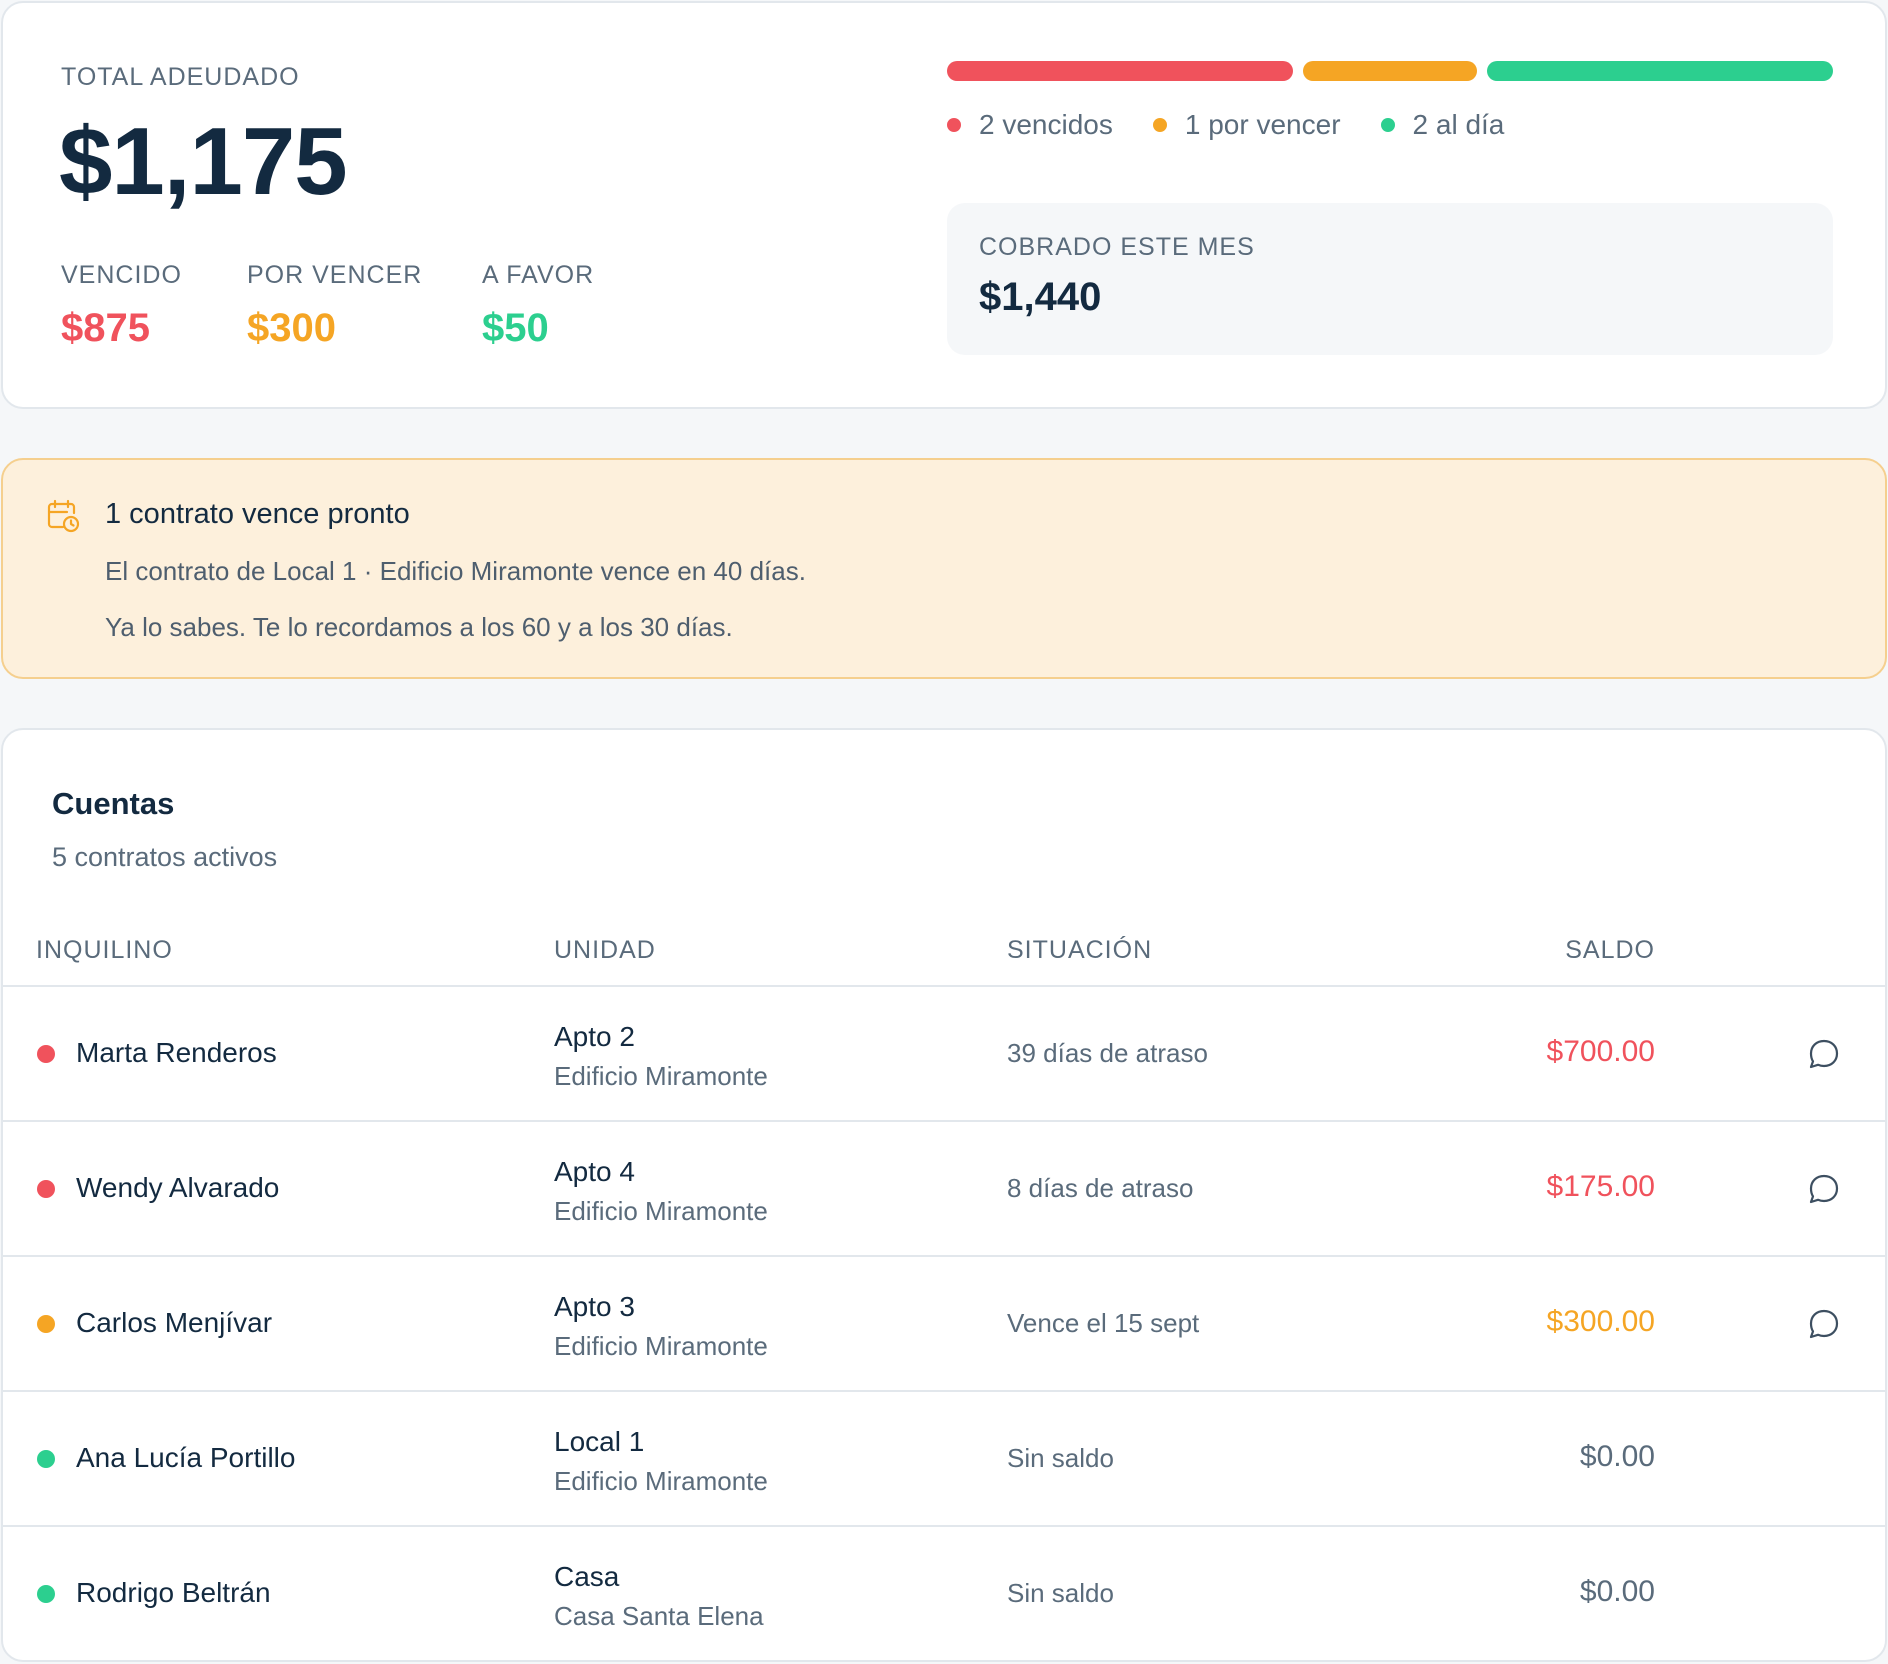  Describe the element at coordinates (1600, 1051) in the screenshot. I see `balance-amount: $700.00` at that location.